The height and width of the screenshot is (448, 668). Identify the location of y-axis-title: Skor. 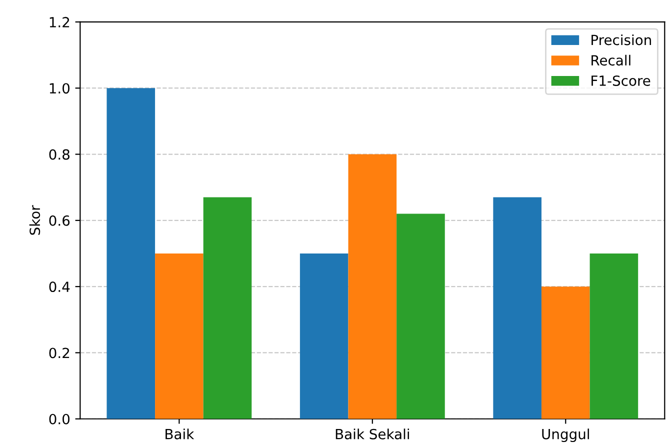
(34, 220).